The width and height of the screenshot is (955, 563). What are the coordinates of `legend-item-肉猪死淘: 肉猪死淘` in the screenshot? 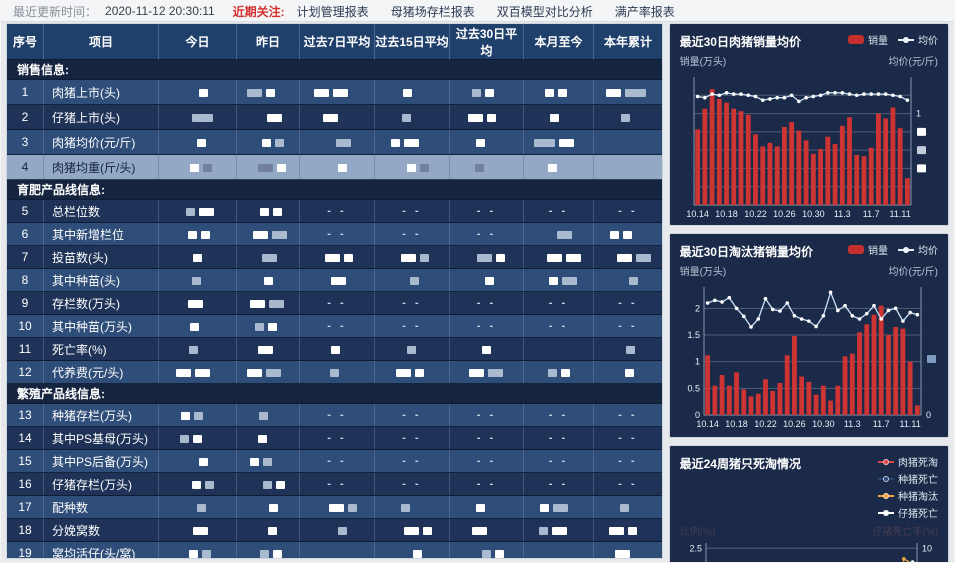 It's located at (908, 461).